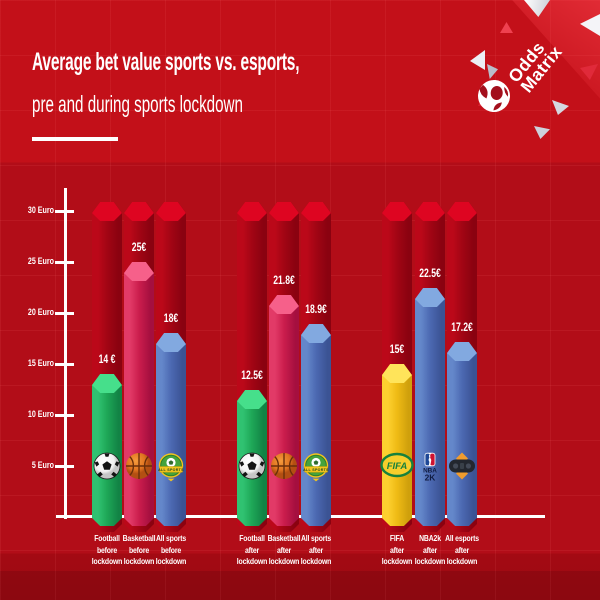  What do you see at coordinates (430, 477) in the screenshot?
I see `svg-text: 2K` at bounding box center [430, 477].